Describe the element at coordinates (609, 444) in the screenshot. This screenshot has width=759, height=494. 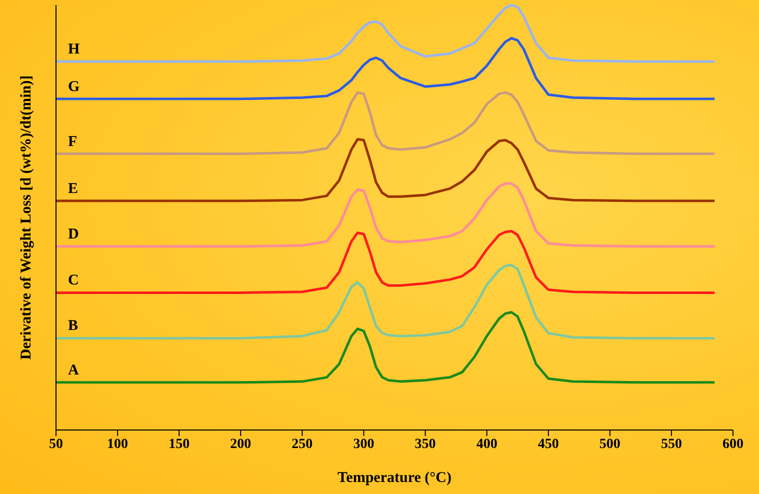
I see `x-tick-label: 500` at that location.